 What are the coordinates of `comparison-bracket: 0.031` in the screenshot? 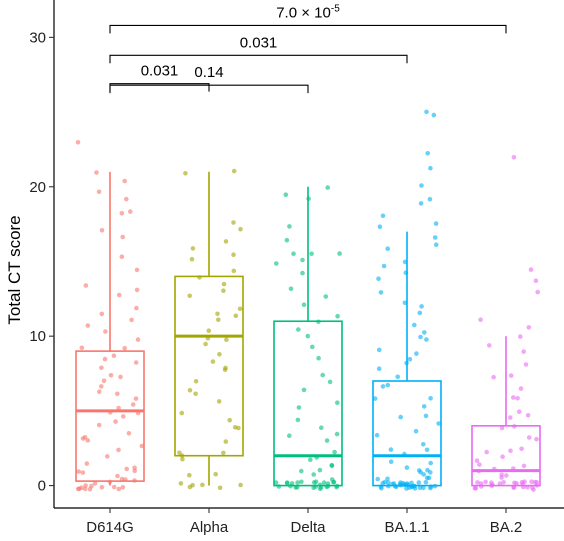 It's located at (258, 49).